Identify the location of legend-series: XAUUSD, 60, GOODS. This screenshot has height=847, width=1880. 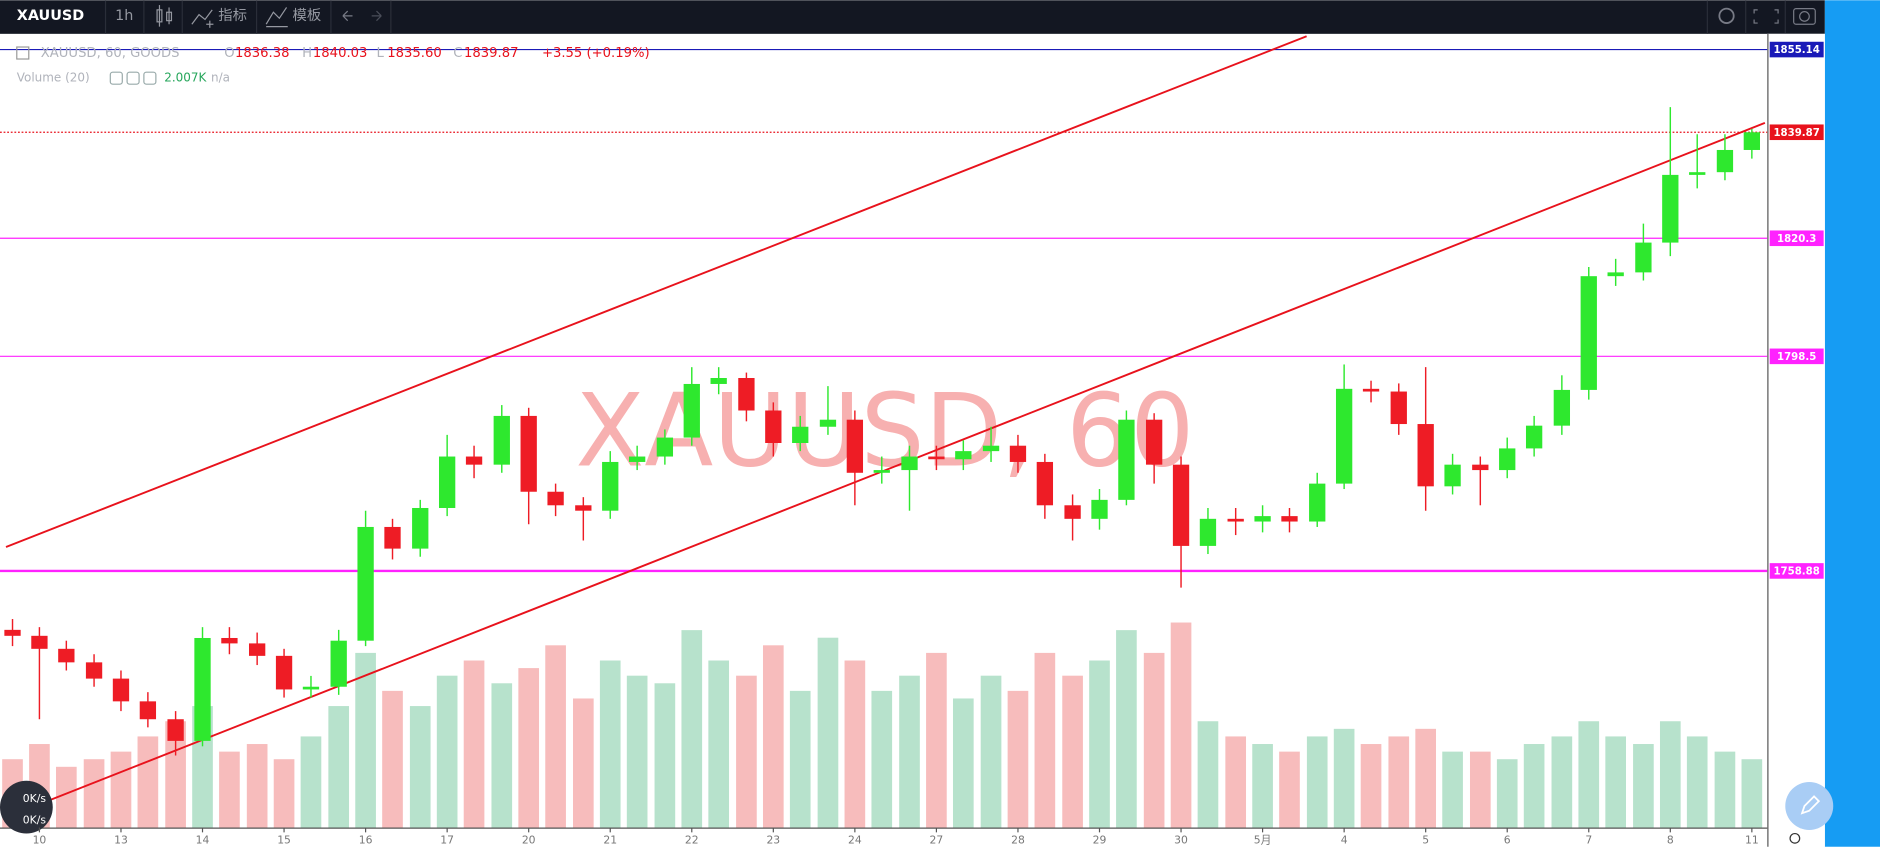
(110, 53).